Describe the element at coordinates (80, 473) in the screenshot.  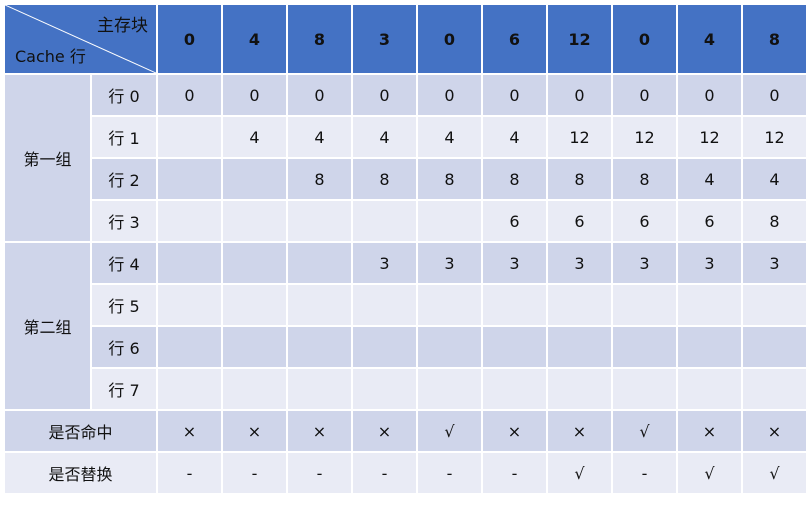
I see `summary-label: 是否替换` at that location.